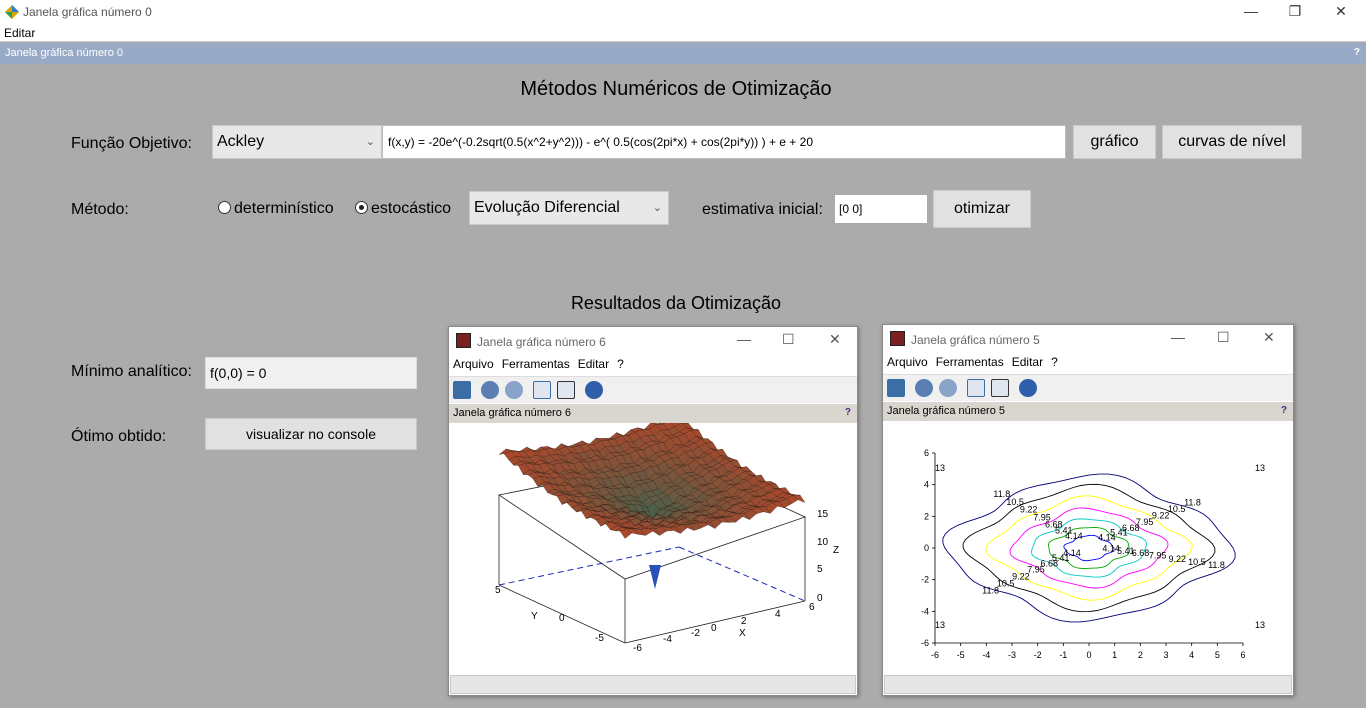 This screenshot has height=708, width=1366. What do you see at coordinates (676, 89) in the screenshot?
I see `main-title: Métodos Numéricos de Otimização` at bounding box center [676, 89].